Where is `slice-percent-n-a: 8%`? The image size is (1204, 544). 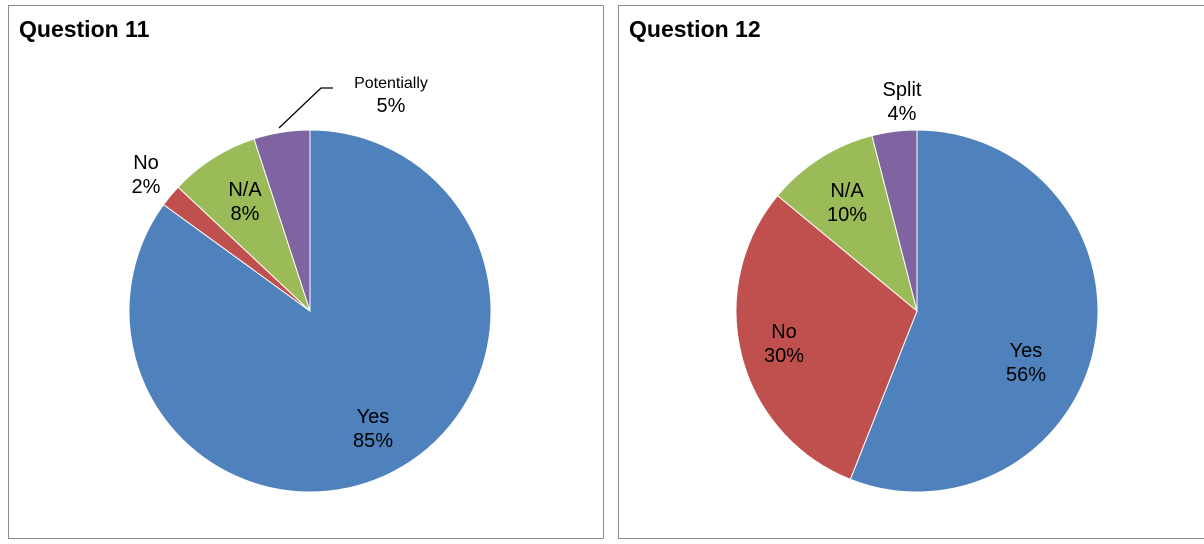 slice-percent-n-a: 8% is located at coordinates (245, 214).